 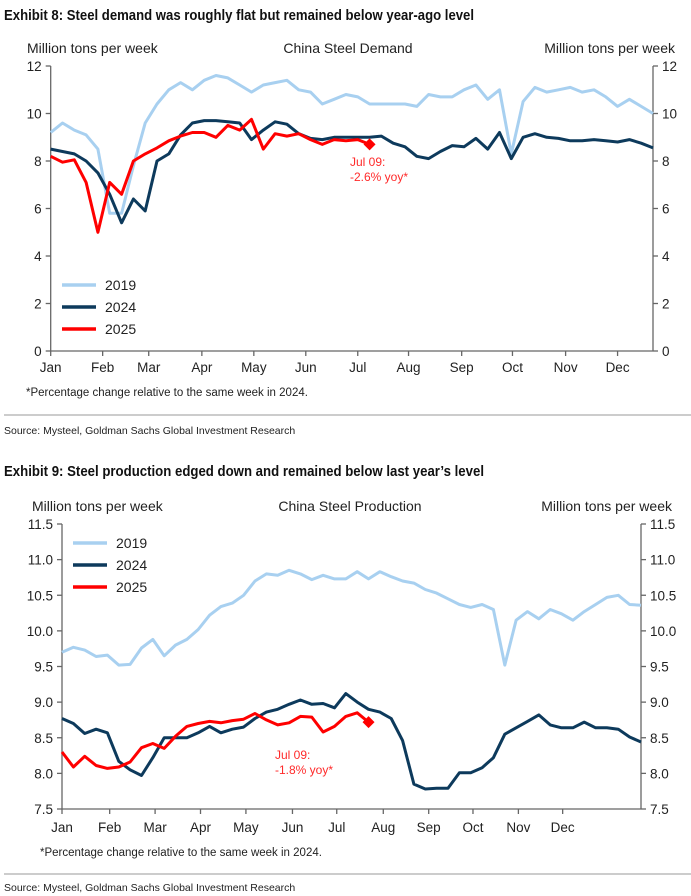 What do you see at coordinates (659, 809) in the screenshot?
I see `y-tick-label-right: 7.5` at bounding box center [659, 809].